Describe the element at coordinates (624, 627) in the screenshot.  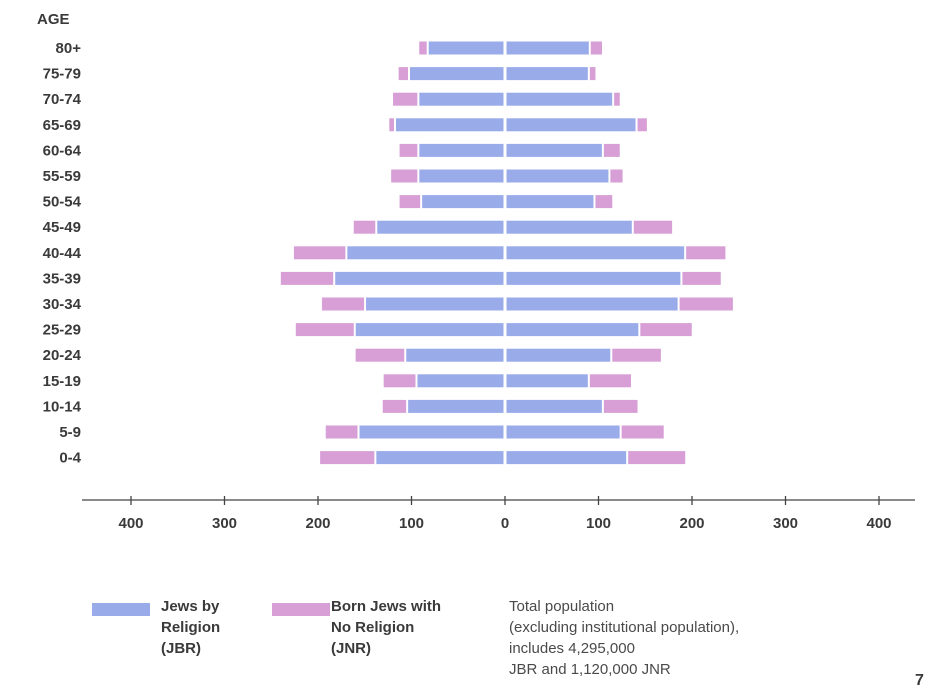
I see `note-line: (excluding institutional population),` at that location.